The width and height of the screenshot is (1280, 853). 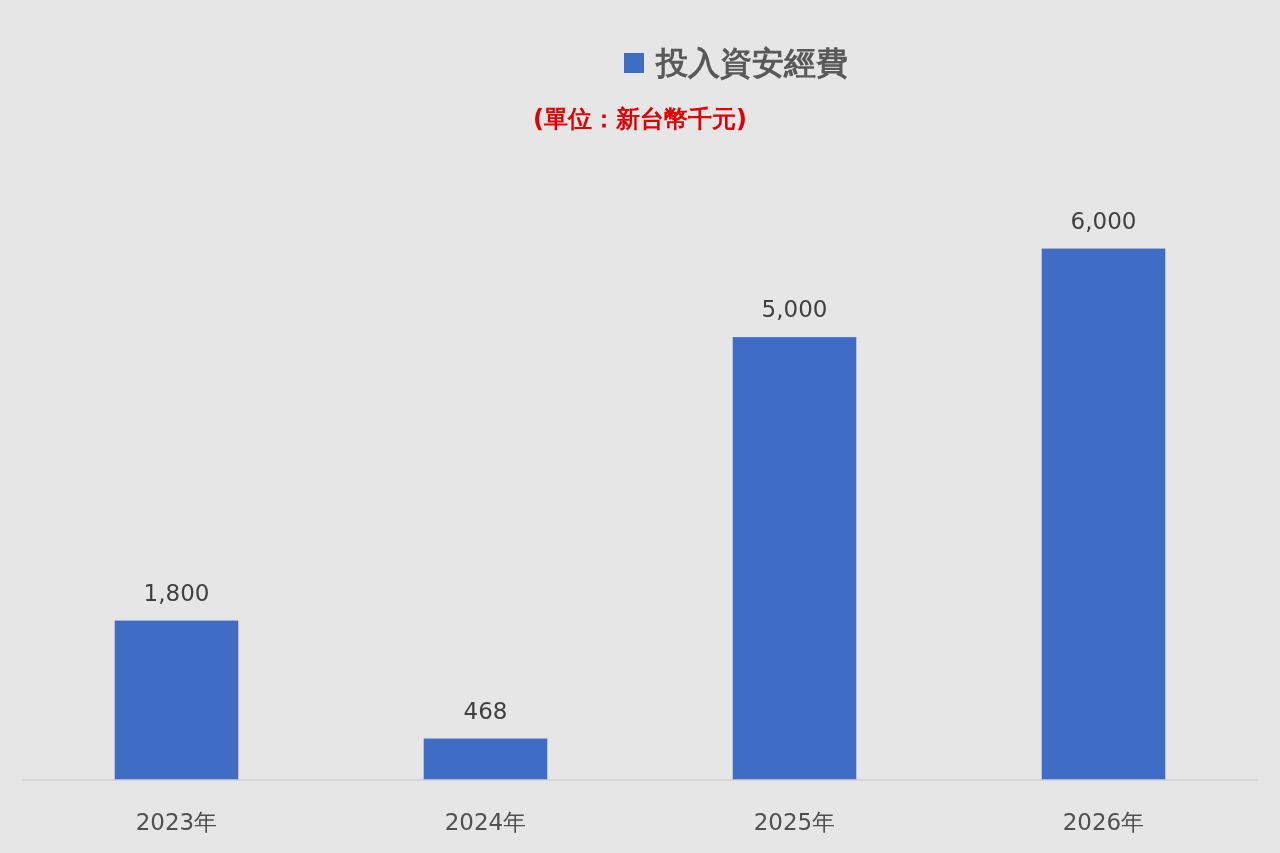 What do you see at coordinates (751, 63) in the screenshot?
I see `legend-label: 投入資安經費` at bounding box center [751, 63].